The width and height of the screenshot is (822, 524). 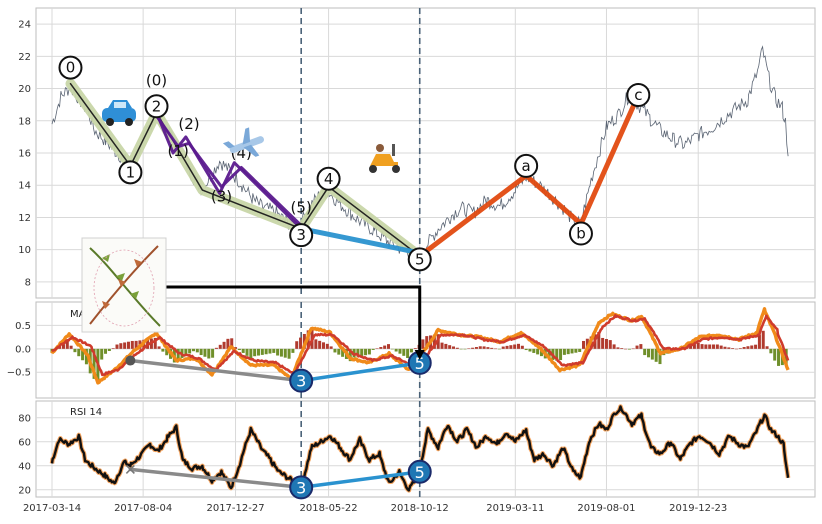 I want to click on macd-ytick-label: 0.5, so click(x=23, y=326).